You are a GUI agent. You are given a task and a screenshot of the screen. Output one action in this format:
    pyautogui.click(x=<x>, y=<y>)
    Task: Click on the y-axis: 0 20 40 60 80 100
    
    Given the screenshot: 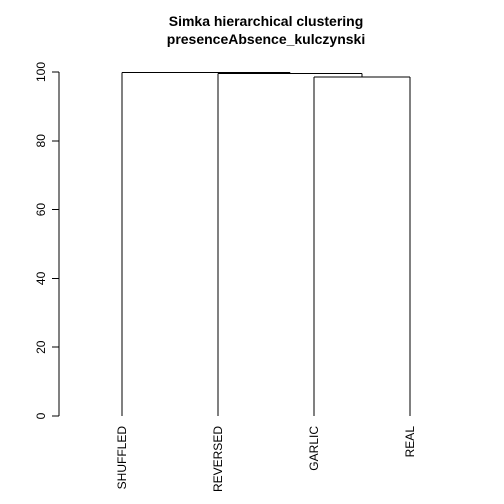 What is the action you would take?
    pyautogui.click(x=47, y=240)
    